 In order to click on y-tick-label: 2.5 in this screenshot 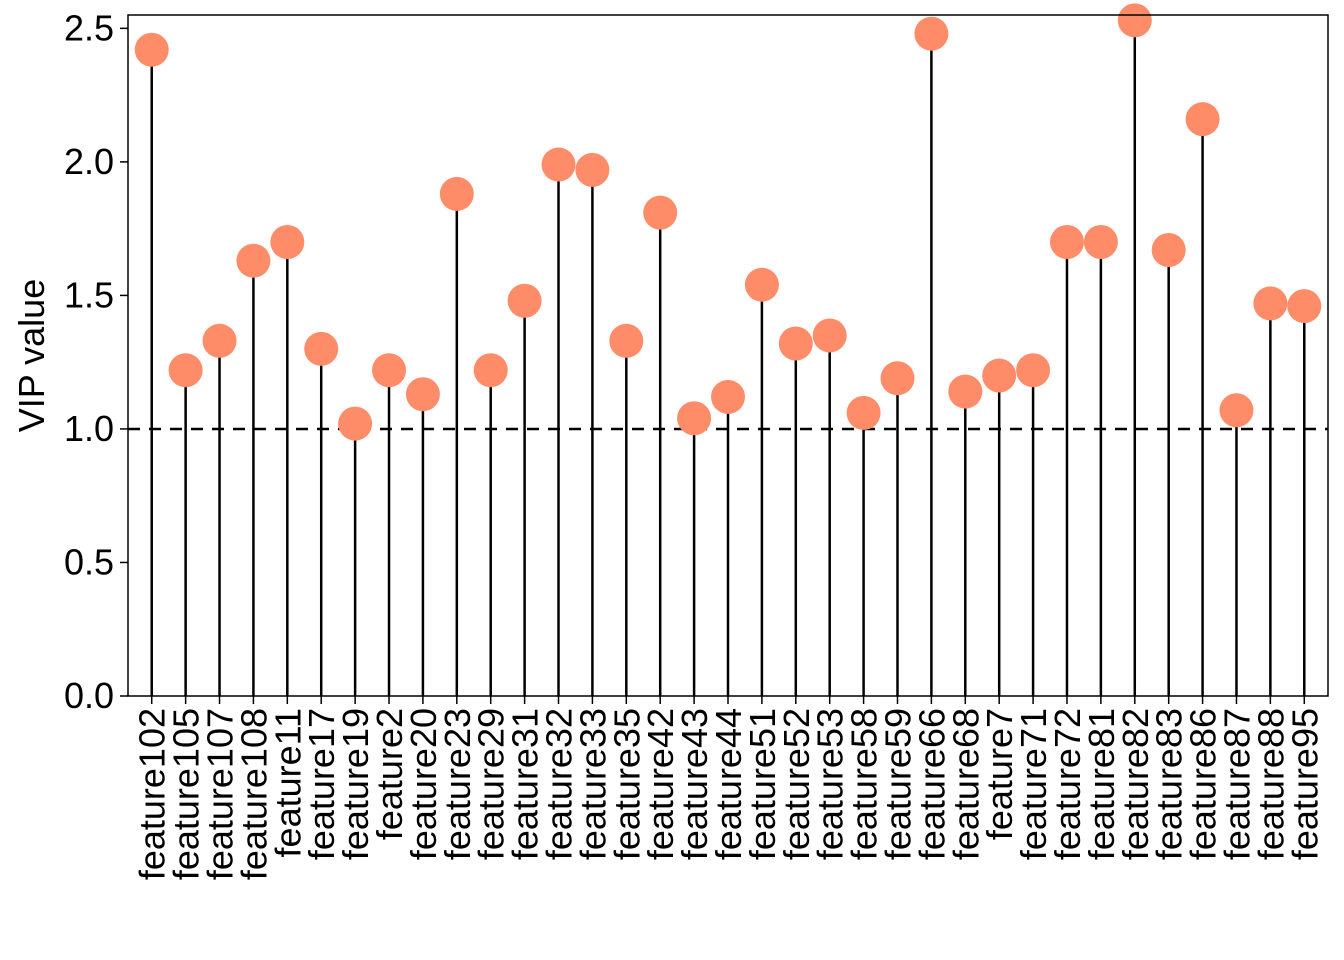, I will do `click(89, 27)`.